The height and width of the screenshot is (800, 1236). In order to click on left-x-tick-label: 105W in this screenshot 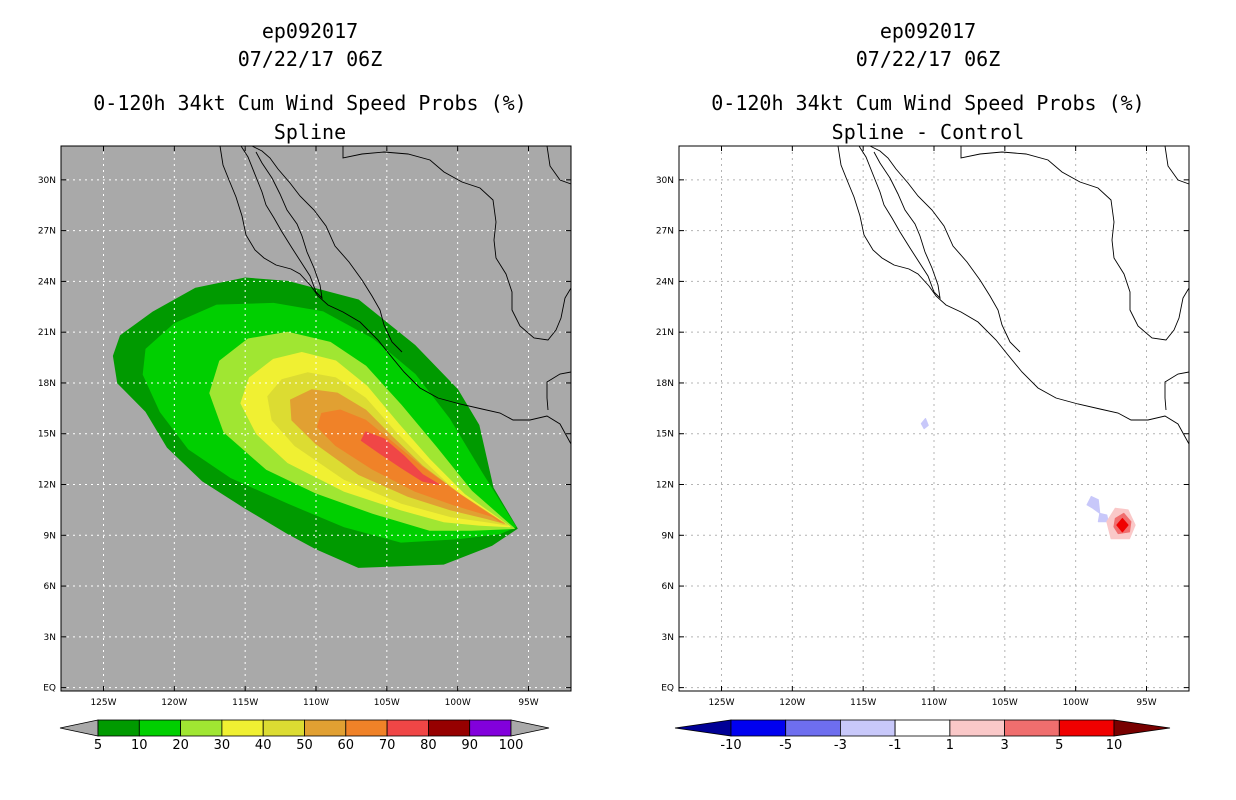, I will do `click(387, 703)`.